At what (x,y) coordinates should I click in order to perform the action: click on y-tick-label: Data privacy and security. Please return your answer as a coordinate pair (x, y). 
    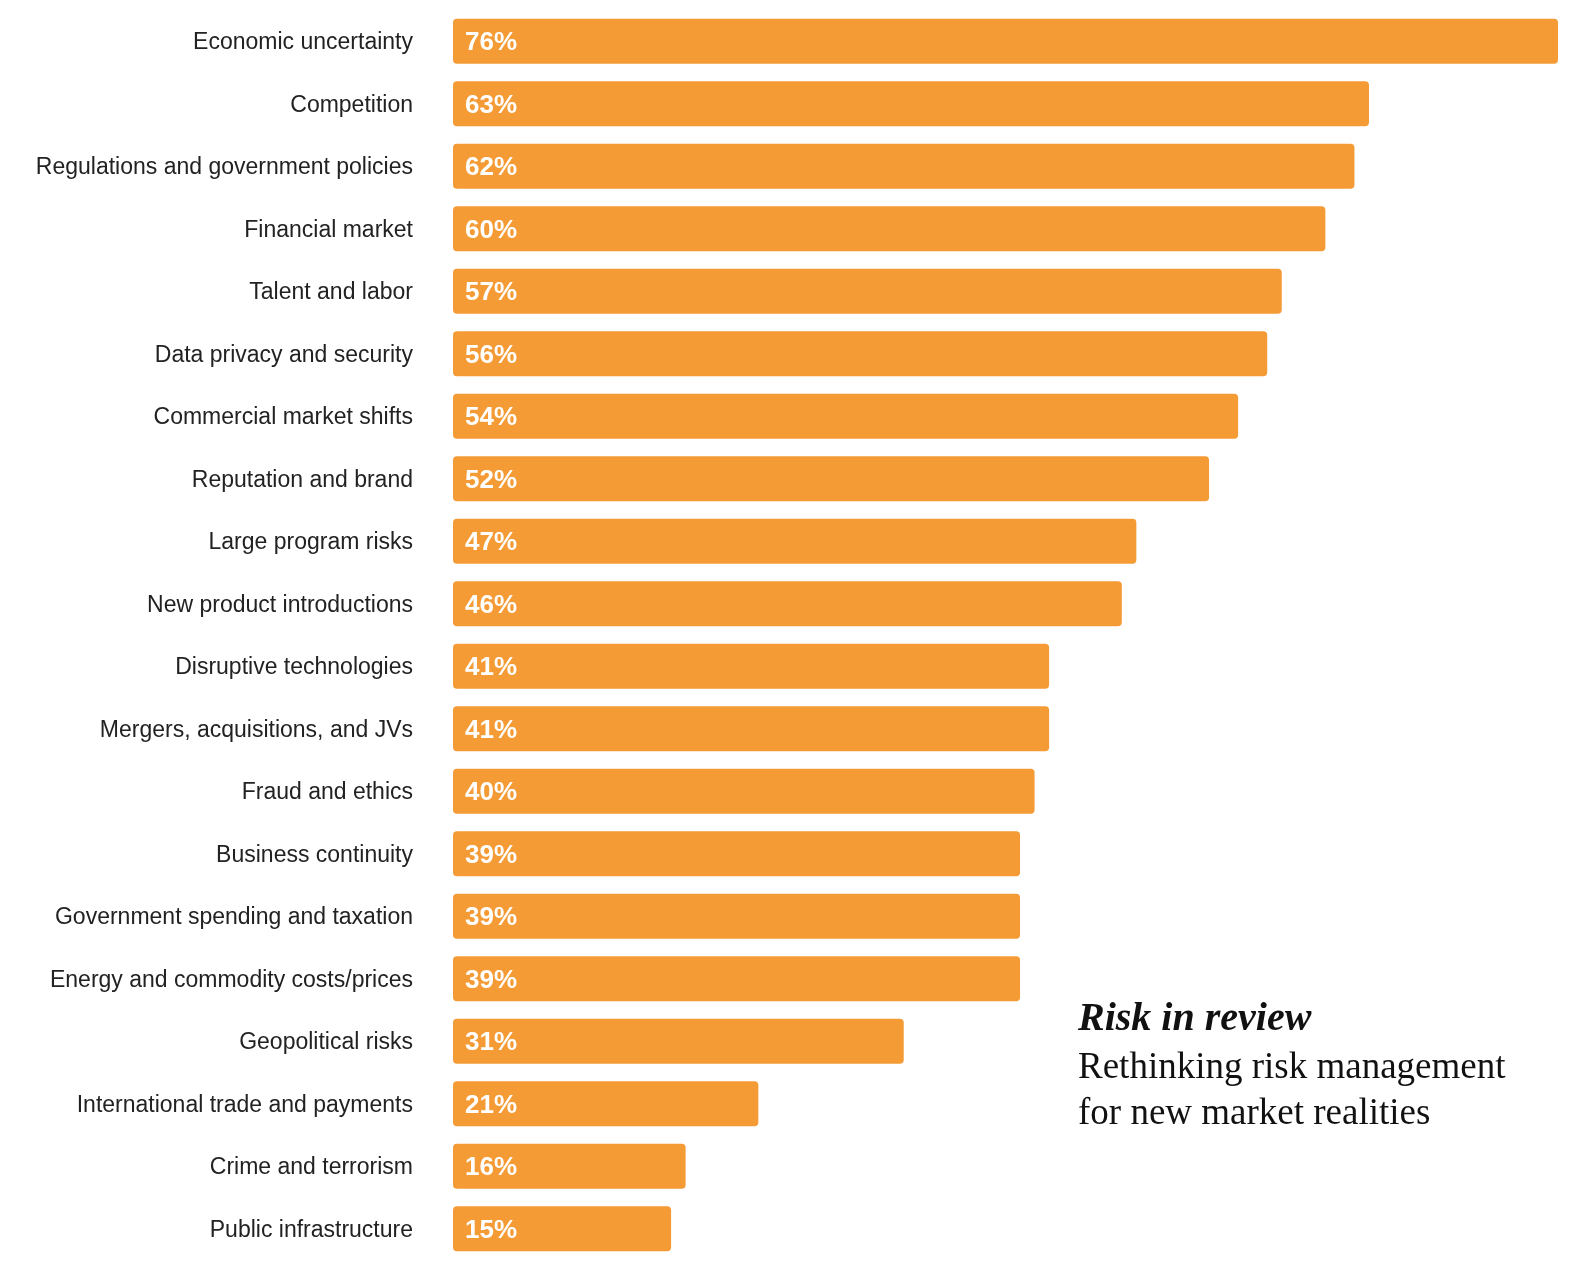
    Looking at the image, I should click on (284, 353).